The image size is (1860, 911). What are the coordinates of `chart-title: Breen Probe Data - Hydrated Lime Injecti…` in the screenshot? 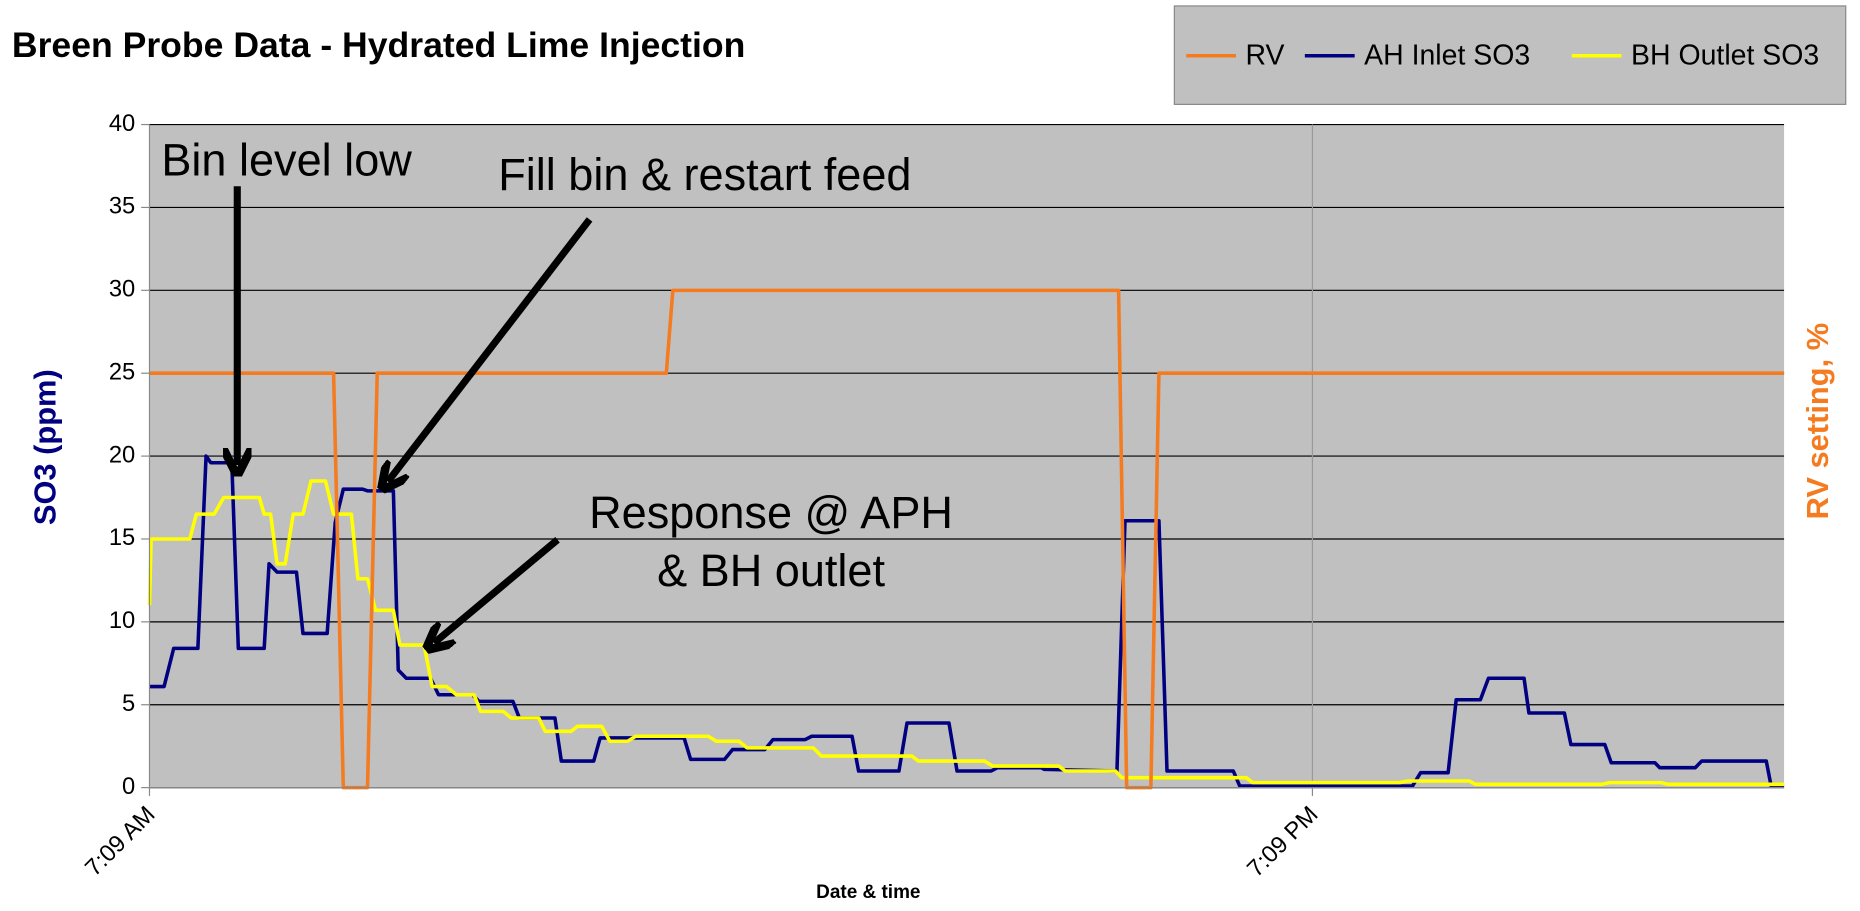 It's located at (378, 45).